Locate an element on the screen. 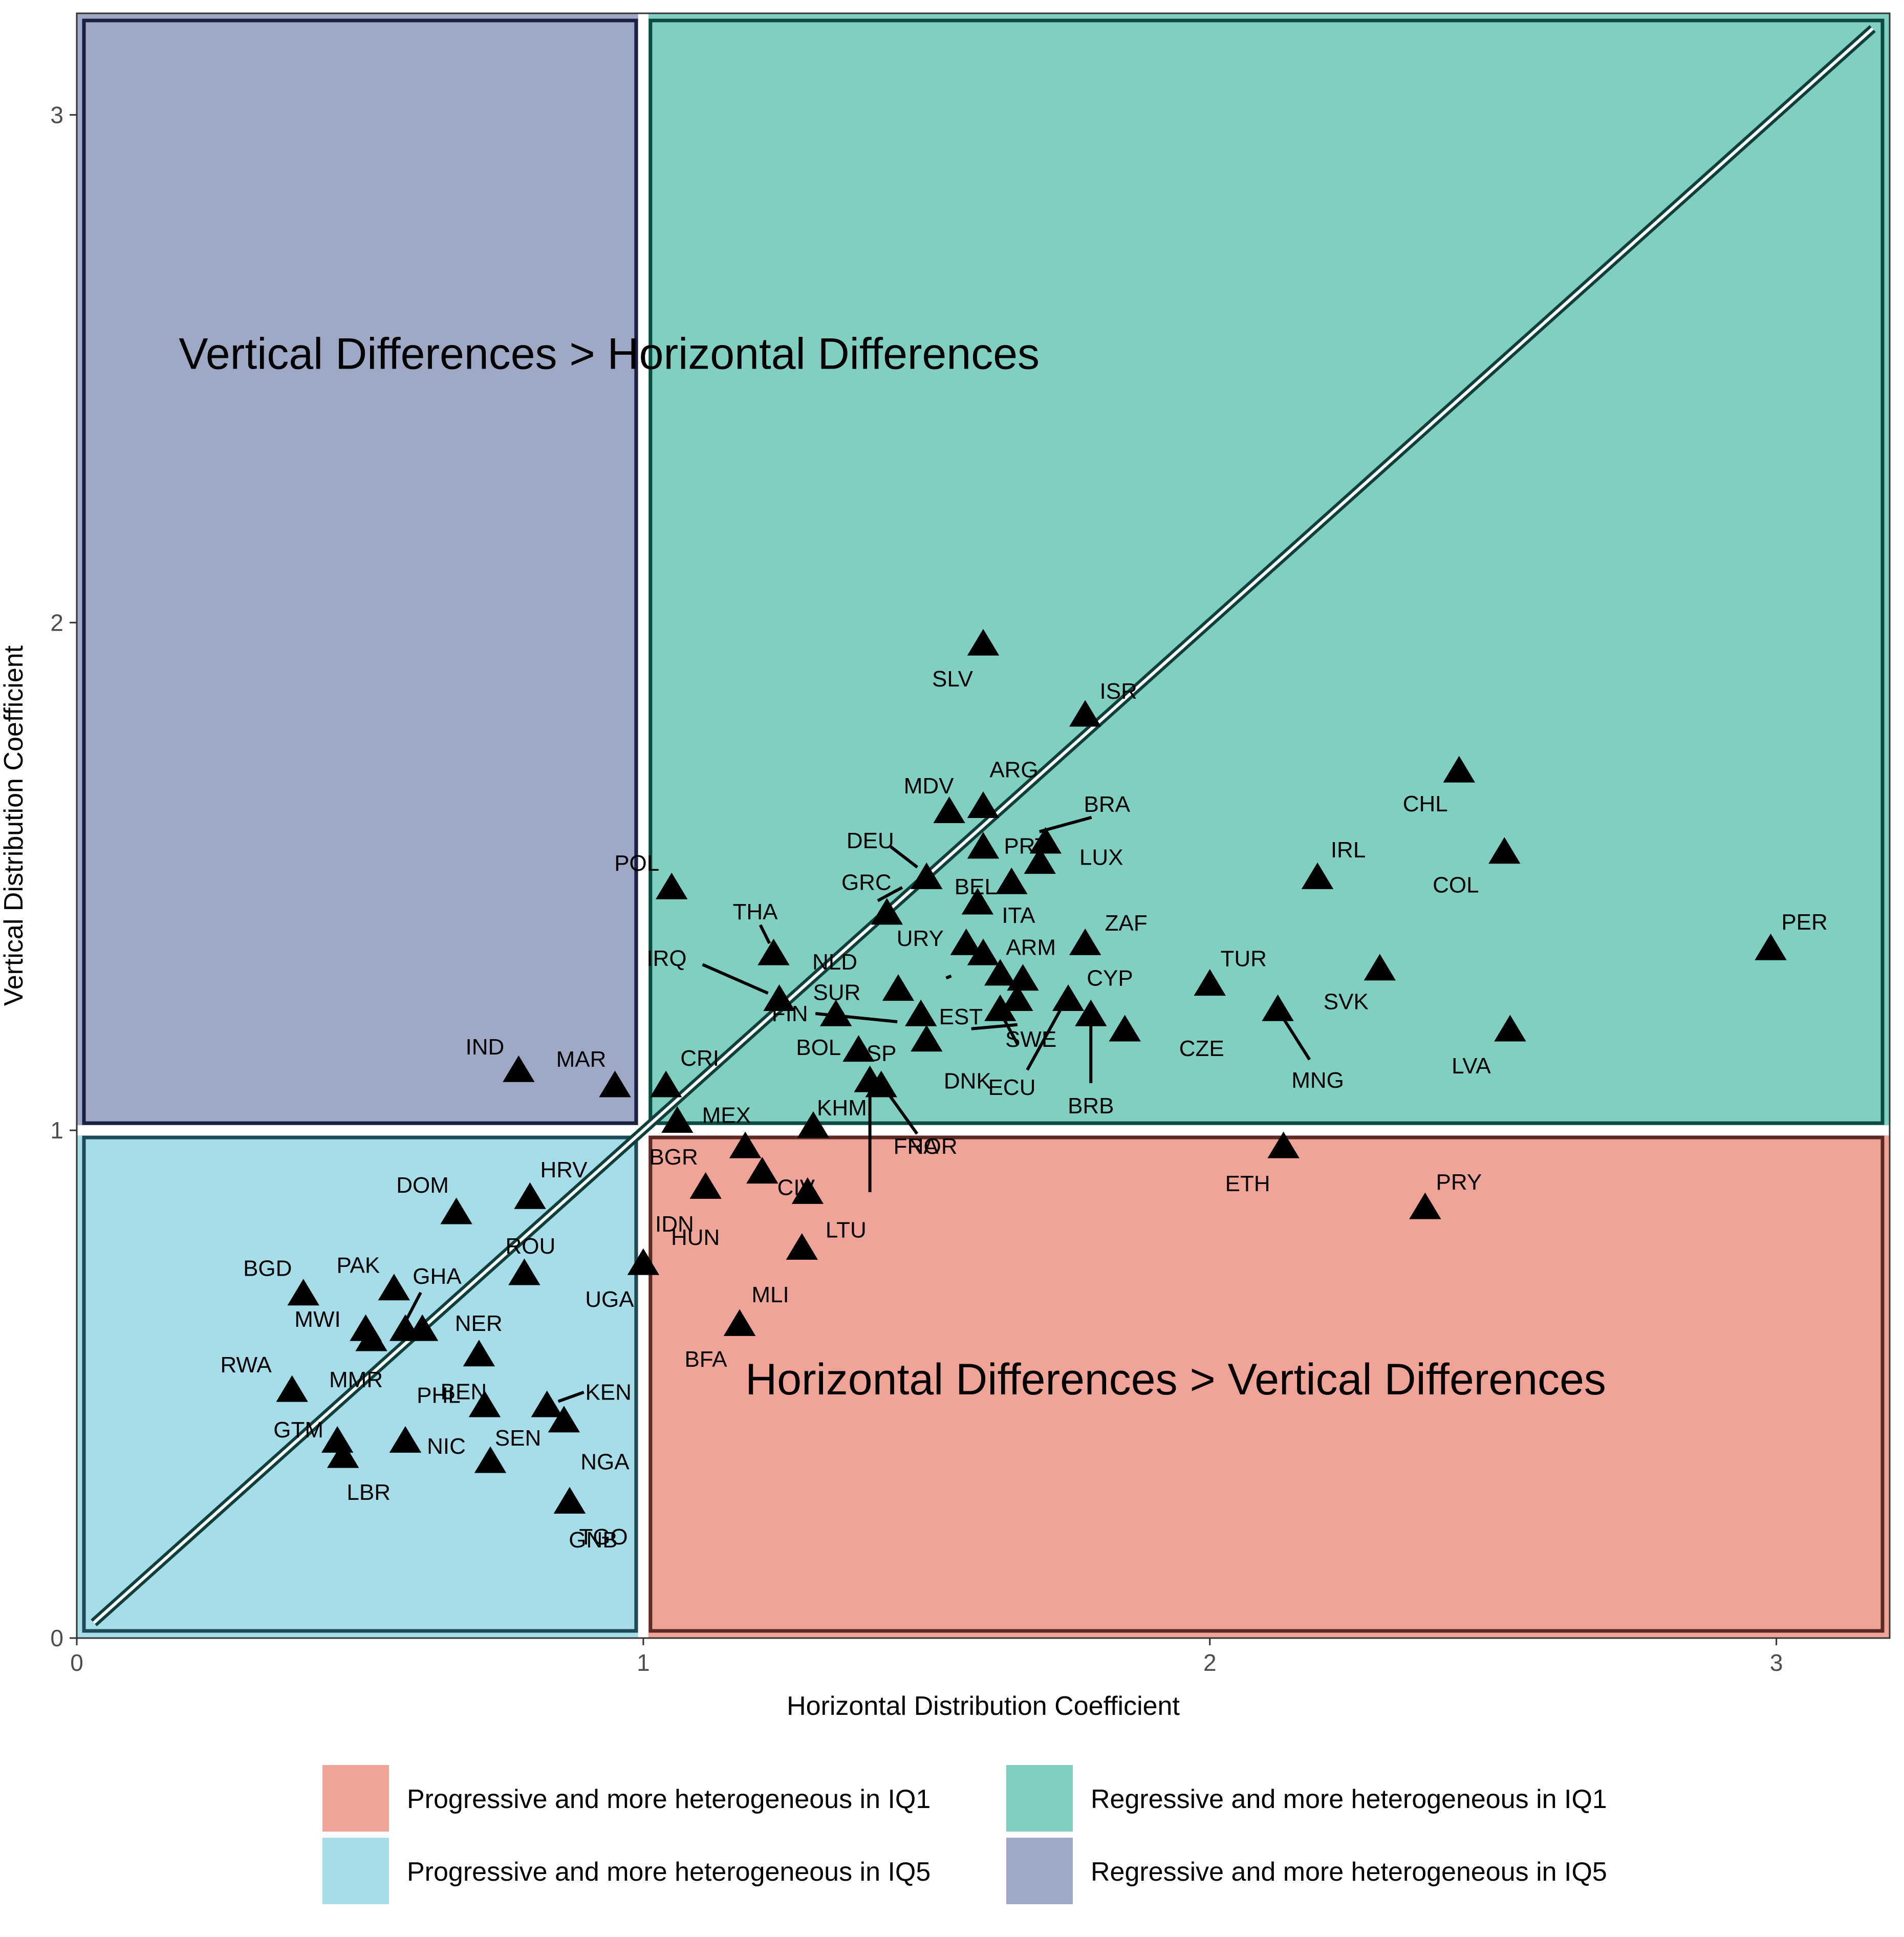 The image size is (1904, 1937). point-label: CIV is located at coordinates (796, 1187).